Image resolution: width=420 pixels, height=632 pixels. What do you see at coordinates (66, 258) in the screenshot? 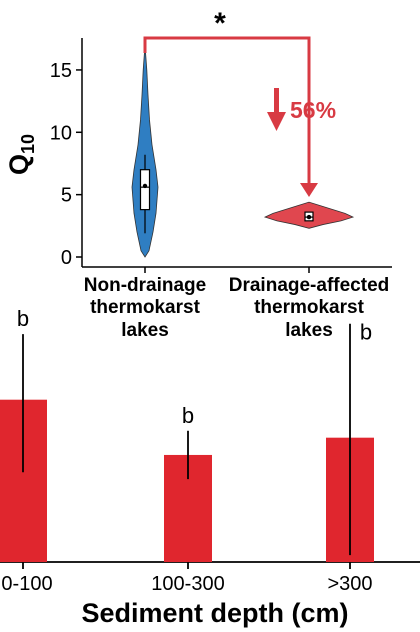
I see `y-tick-label: 0` at bounding box center [66, 258].